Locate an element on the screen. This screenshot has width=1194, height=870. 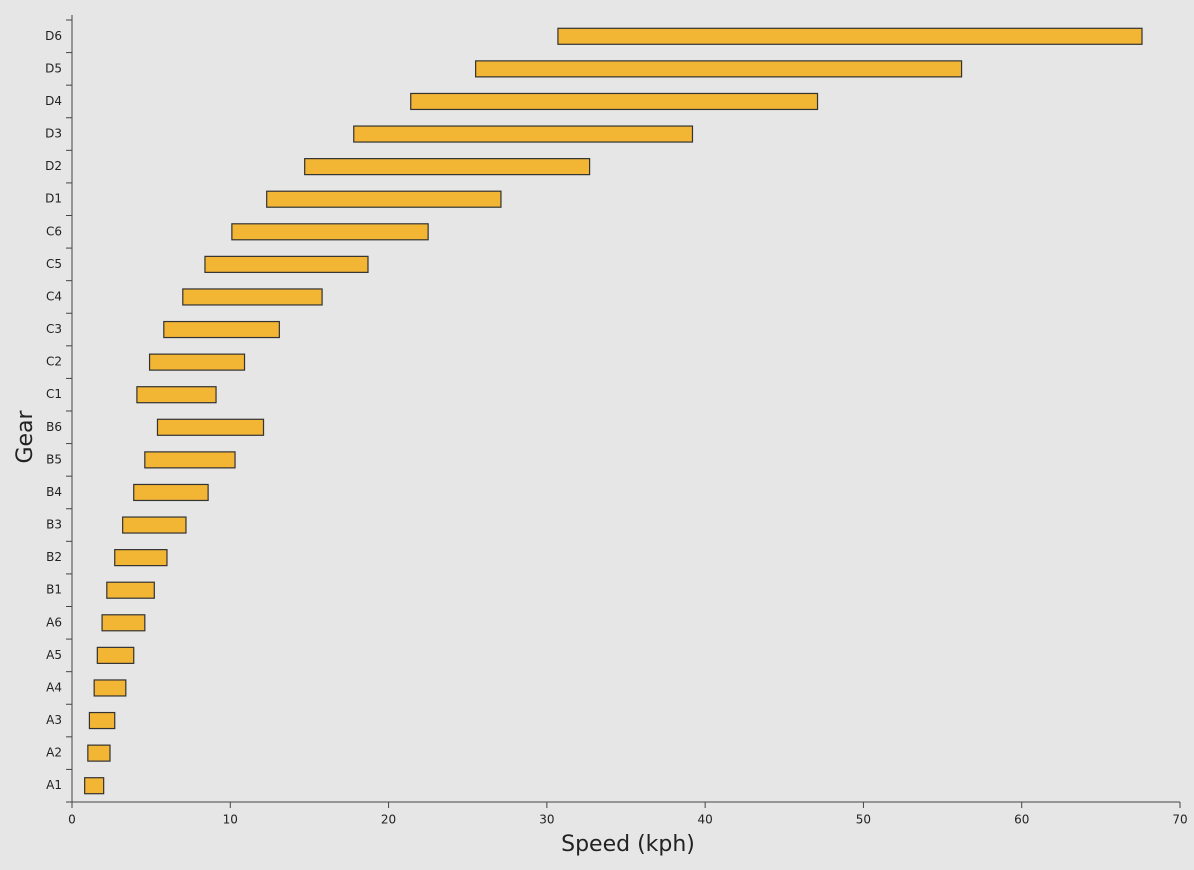
y-tick-label: D6 is located at coordinates (53, 36).